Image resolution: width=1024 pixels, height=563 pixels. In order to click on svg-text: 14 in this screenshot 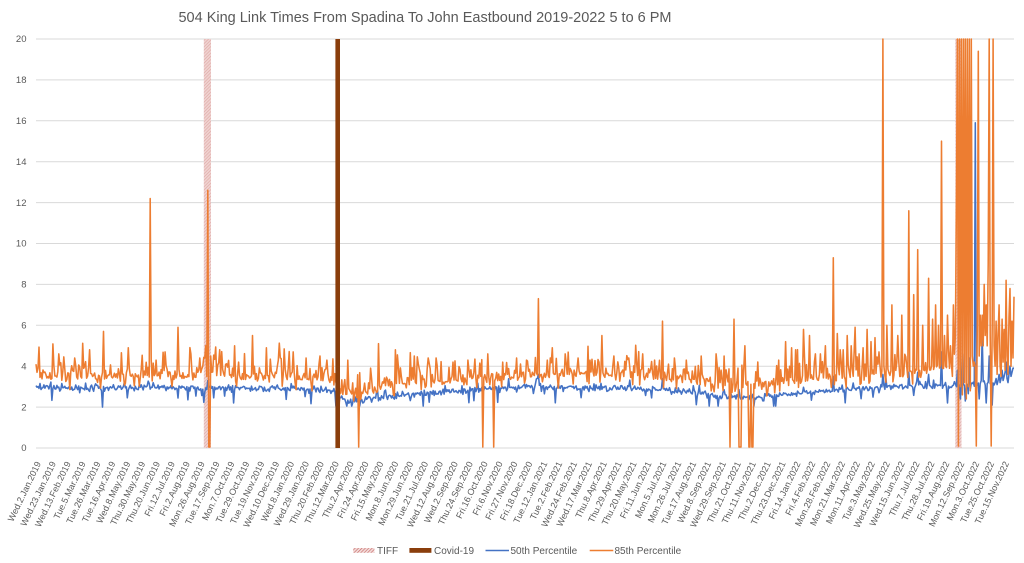, I will do `click(21, 162)`.